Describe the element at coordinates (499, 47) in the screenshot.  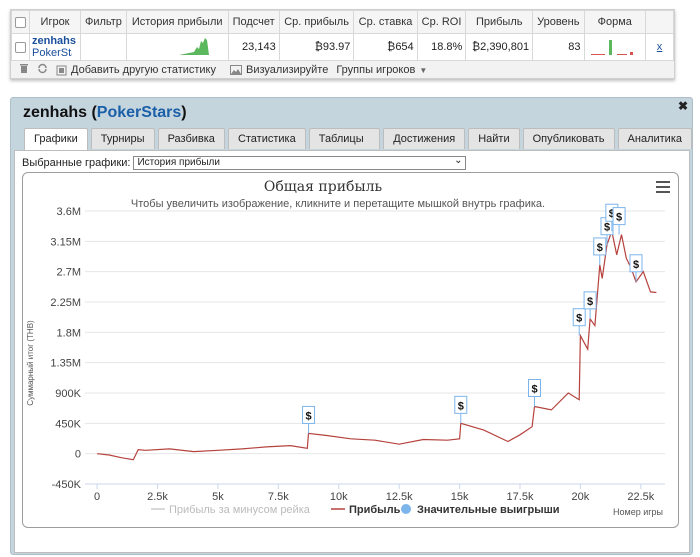
I see `profit-value: ₿2,390,801` at that location.